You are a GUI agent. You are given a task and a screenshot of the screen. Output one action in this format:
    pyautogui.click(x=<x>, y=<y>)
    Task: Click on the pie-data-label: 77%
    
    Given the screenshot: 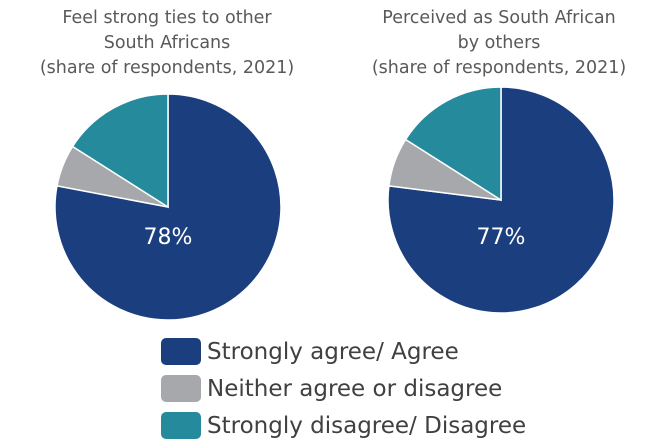 What is the action you would take?
    pyautogui.click(x=501, y=237)
    